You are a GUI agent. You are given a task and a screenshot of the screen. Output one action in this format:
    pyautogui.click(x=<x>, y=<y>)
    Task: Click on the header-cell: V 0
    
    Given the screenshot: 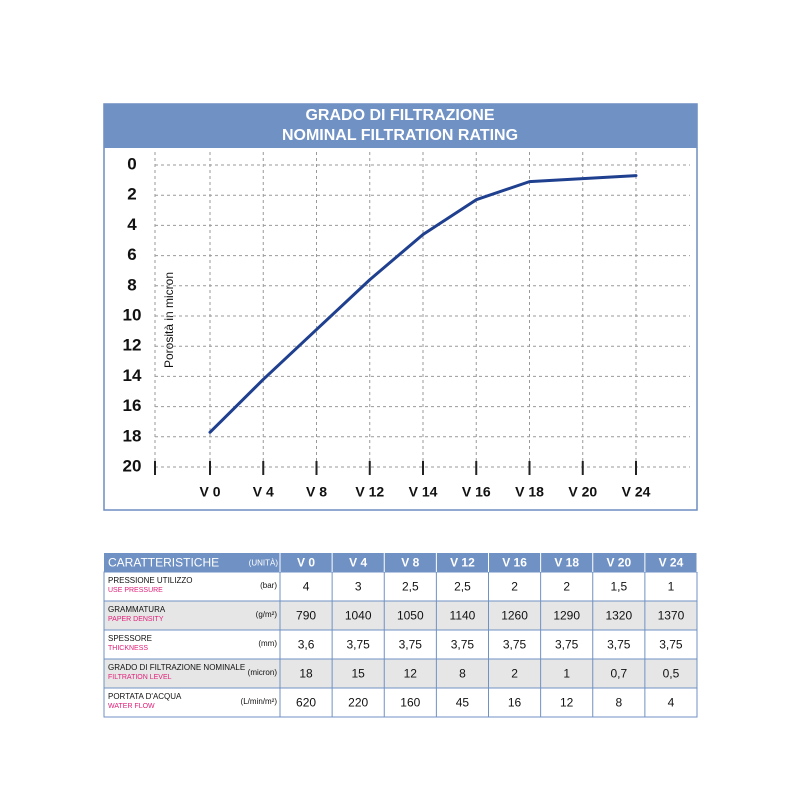 What is the action you would take?
    pyautogui.click(x=306, y=563)
    